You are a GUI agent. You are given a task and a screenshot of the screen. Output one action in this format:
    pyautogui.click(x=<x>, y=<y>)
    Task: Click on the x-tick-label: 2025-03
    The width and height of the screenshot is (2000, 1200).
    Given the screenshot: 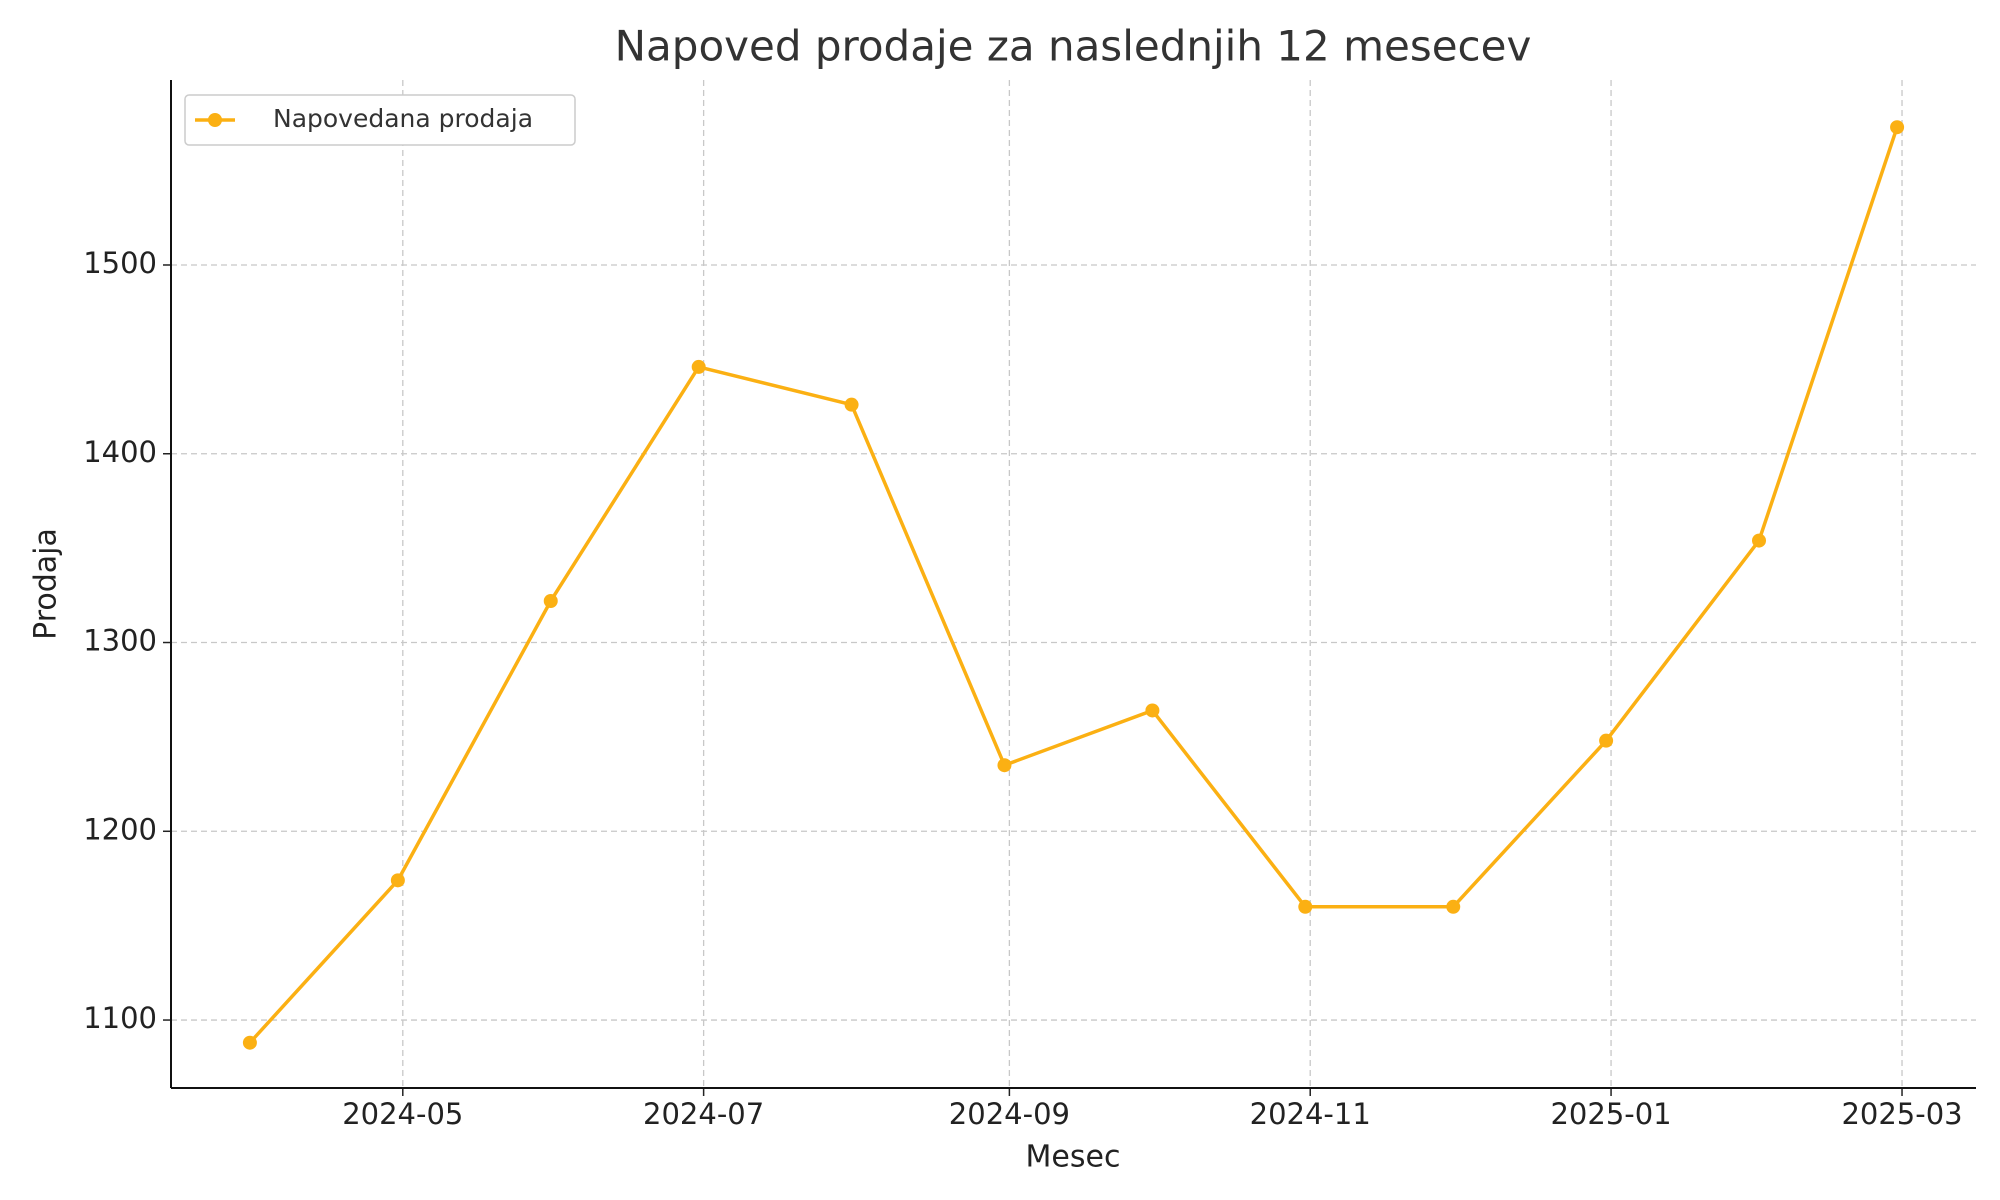 What is the action you would take?
    pyautogui.click(x=1901, y=1114)
    